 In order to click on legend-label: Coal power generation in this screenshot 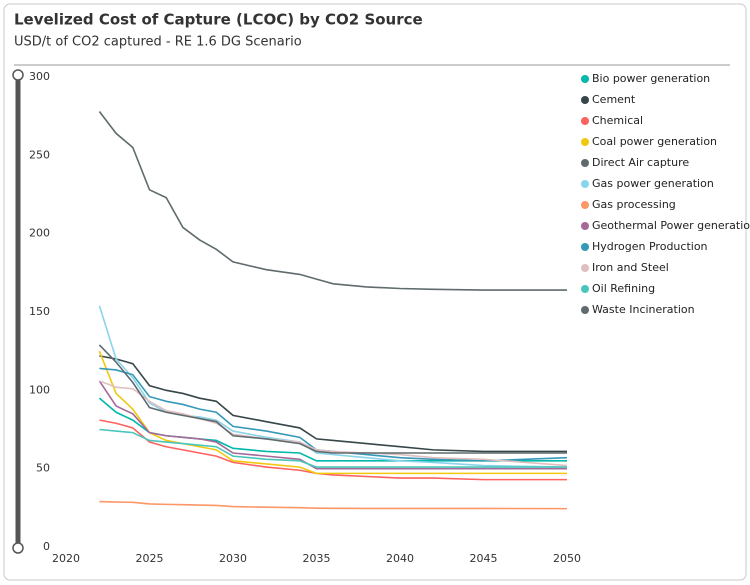, I will do `click(654, 141)`.